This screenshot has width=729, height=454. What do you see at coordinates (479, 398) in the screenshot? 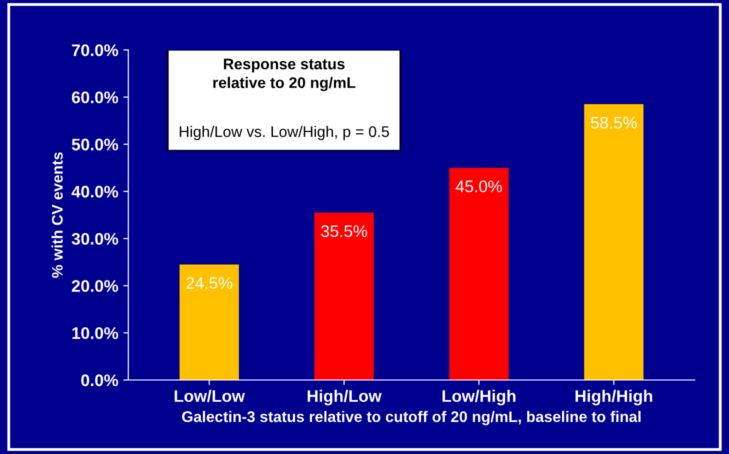
I see `x-tick-label: Low/High` at bounding box center [479, 398].